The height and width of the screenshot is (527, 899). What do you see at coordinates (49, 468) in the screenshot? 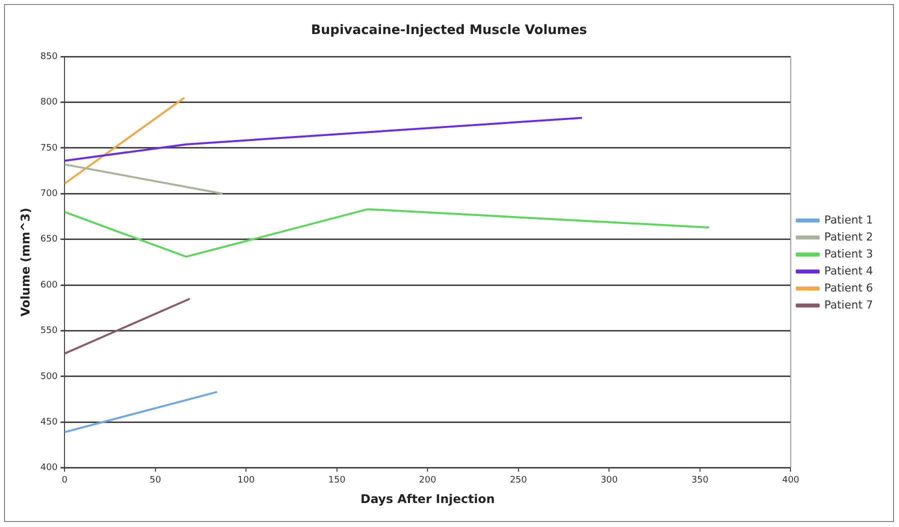
I see `y-tick-label: 400` at bounding box center [49, 468].